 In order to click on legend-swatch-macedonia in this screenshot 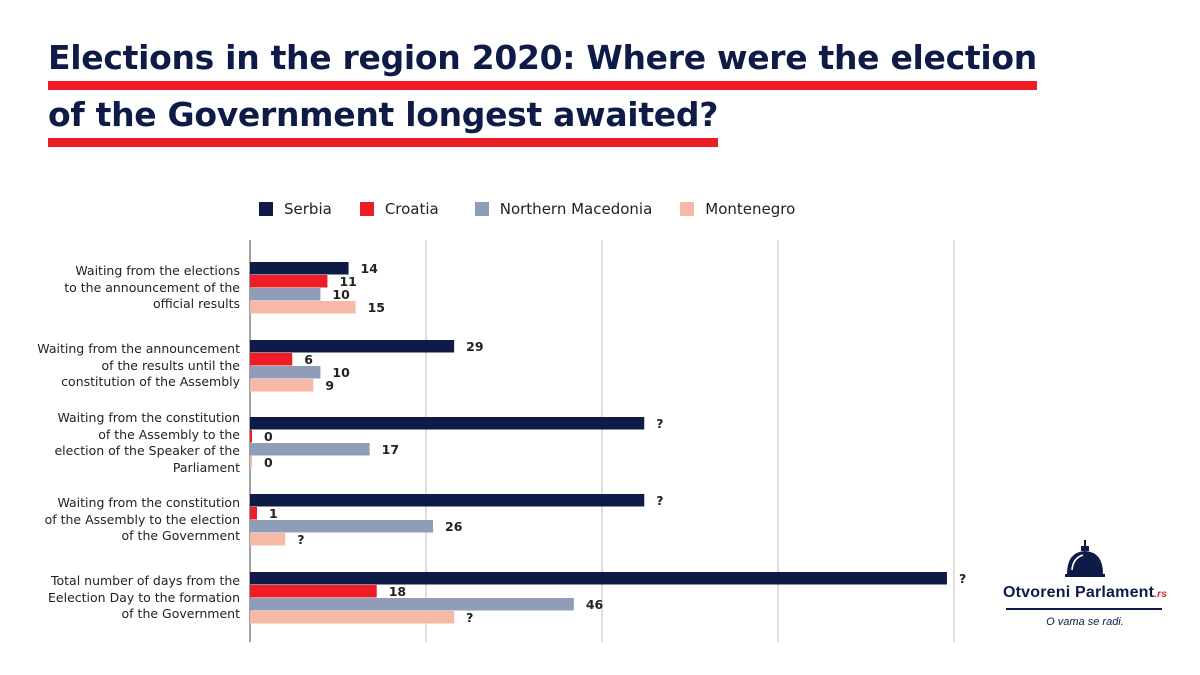, I will do `click(481, 209)`.